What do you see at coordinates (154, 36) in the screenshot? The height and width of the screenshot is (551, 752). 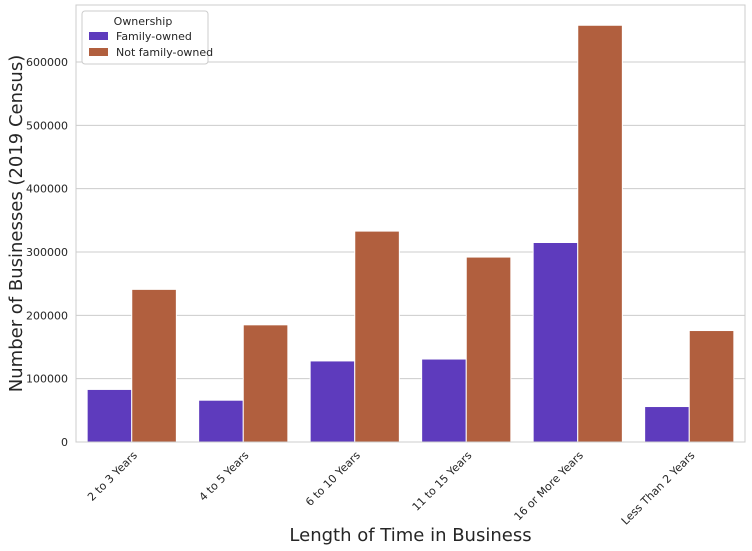 I see `legend-label-family-owned: Family-owned` at bounding box center [154, 36].